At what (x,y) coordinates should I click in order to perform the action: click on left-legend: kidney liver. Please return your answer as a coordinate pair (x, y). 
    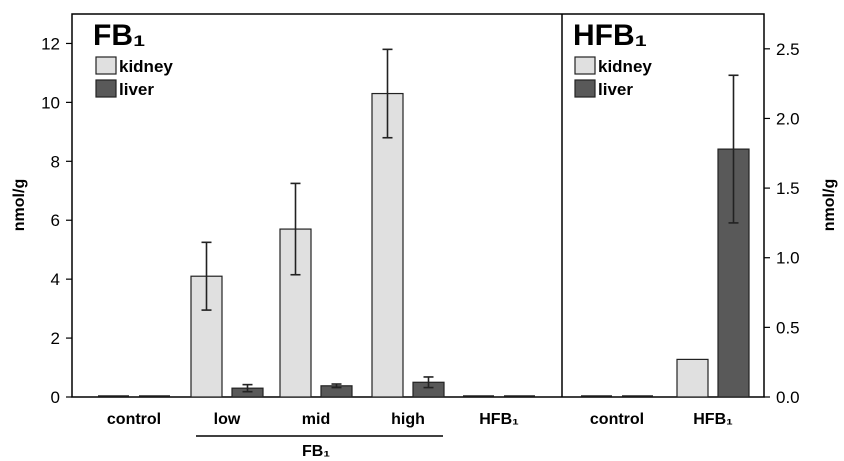
    Looking at the image, I should click on (134, 77).